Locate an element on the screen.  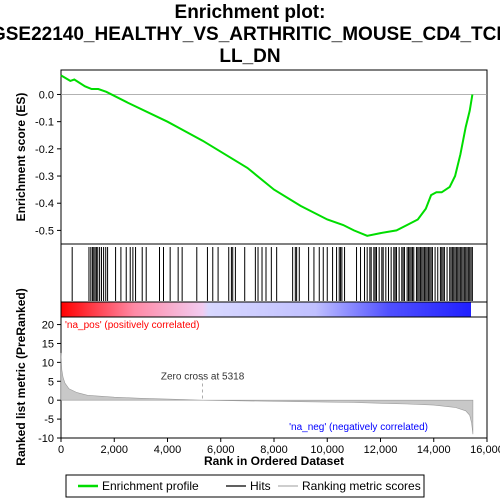
x-tick-label: 16,000 is located at coordinates (485, 450).